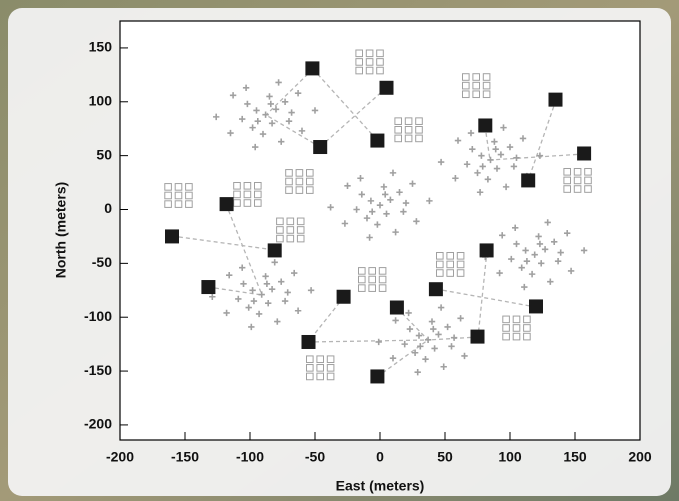  What do you see at coordinates (510, 457) in the screenshot?
I see `x-tick-label: 100` at bounding box center [510, 457].